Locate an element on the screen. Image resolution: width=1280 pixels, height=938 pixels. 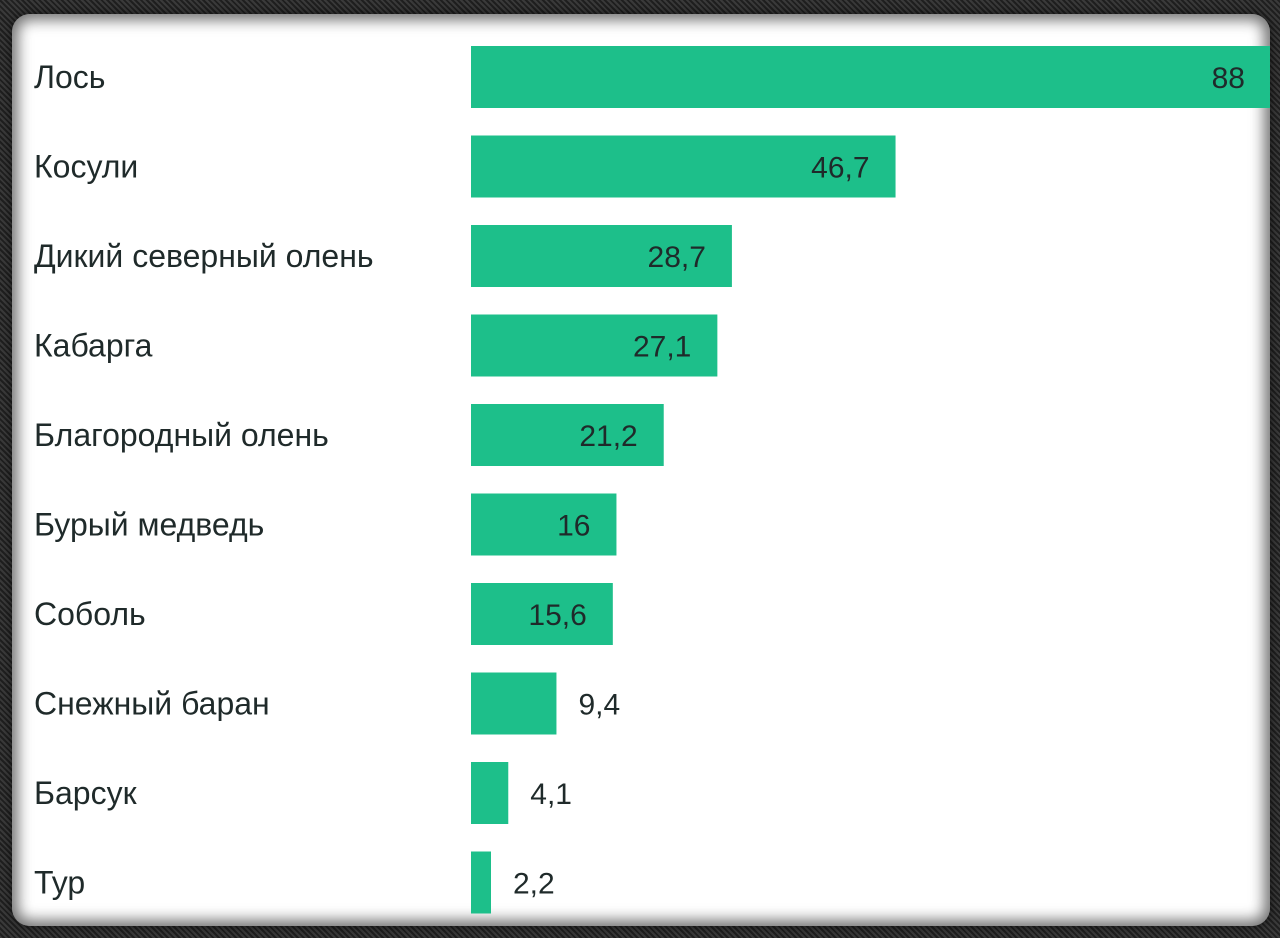
value-label: 27,1 is located at coordinates (662, 347).